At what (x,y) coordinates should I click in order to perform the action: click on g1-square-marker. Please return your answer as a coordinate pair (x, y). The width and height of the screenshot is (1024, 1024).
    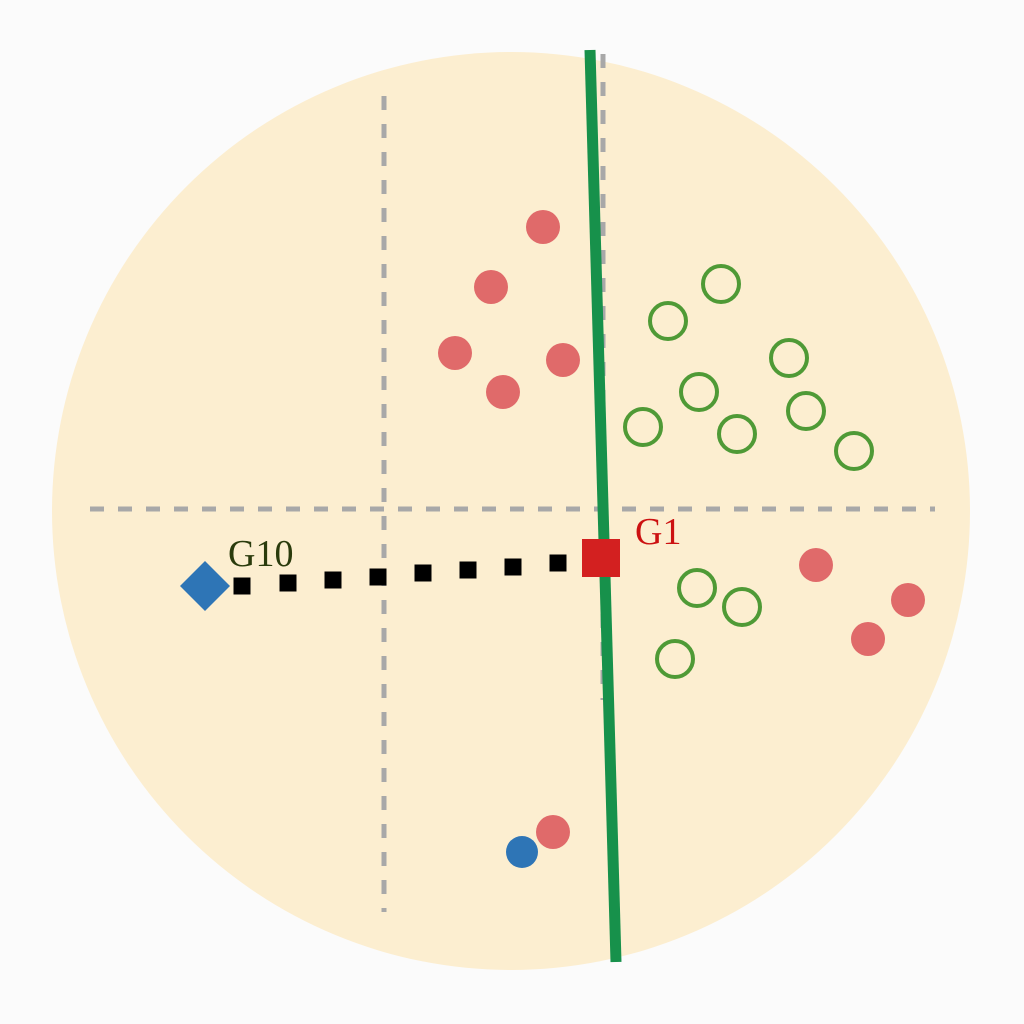
    Looking at the image, I should click on (601, 558).